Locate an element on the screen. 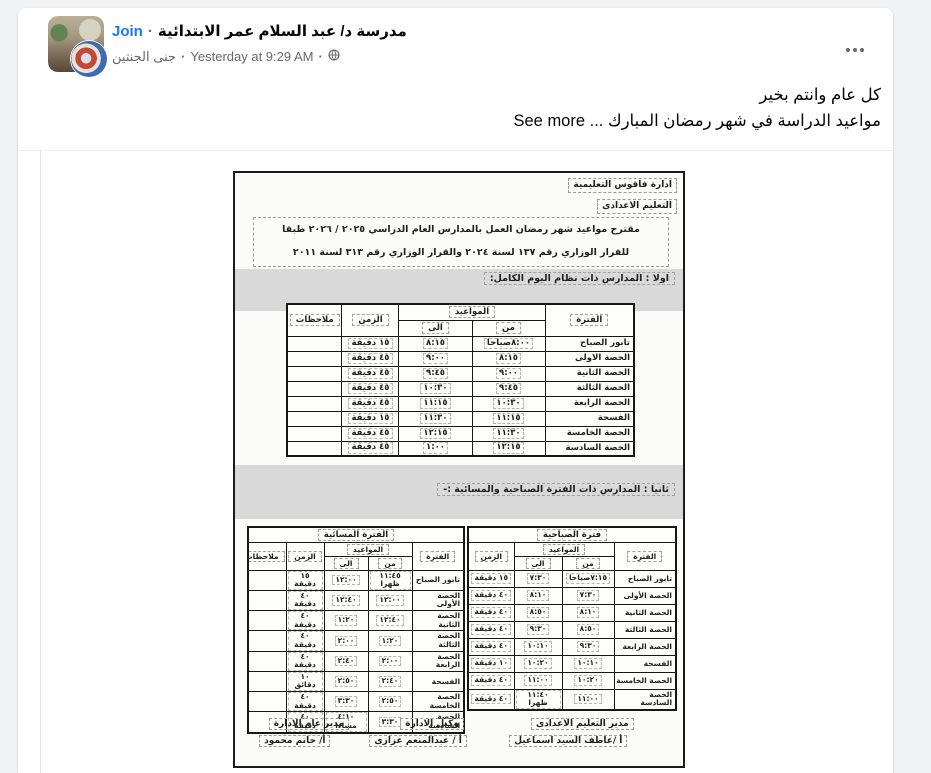 The width and height of the screenshot is (931, 773). table-cell-from: ١١:٤٥ ظهرا is located at coordinates (390, 580).